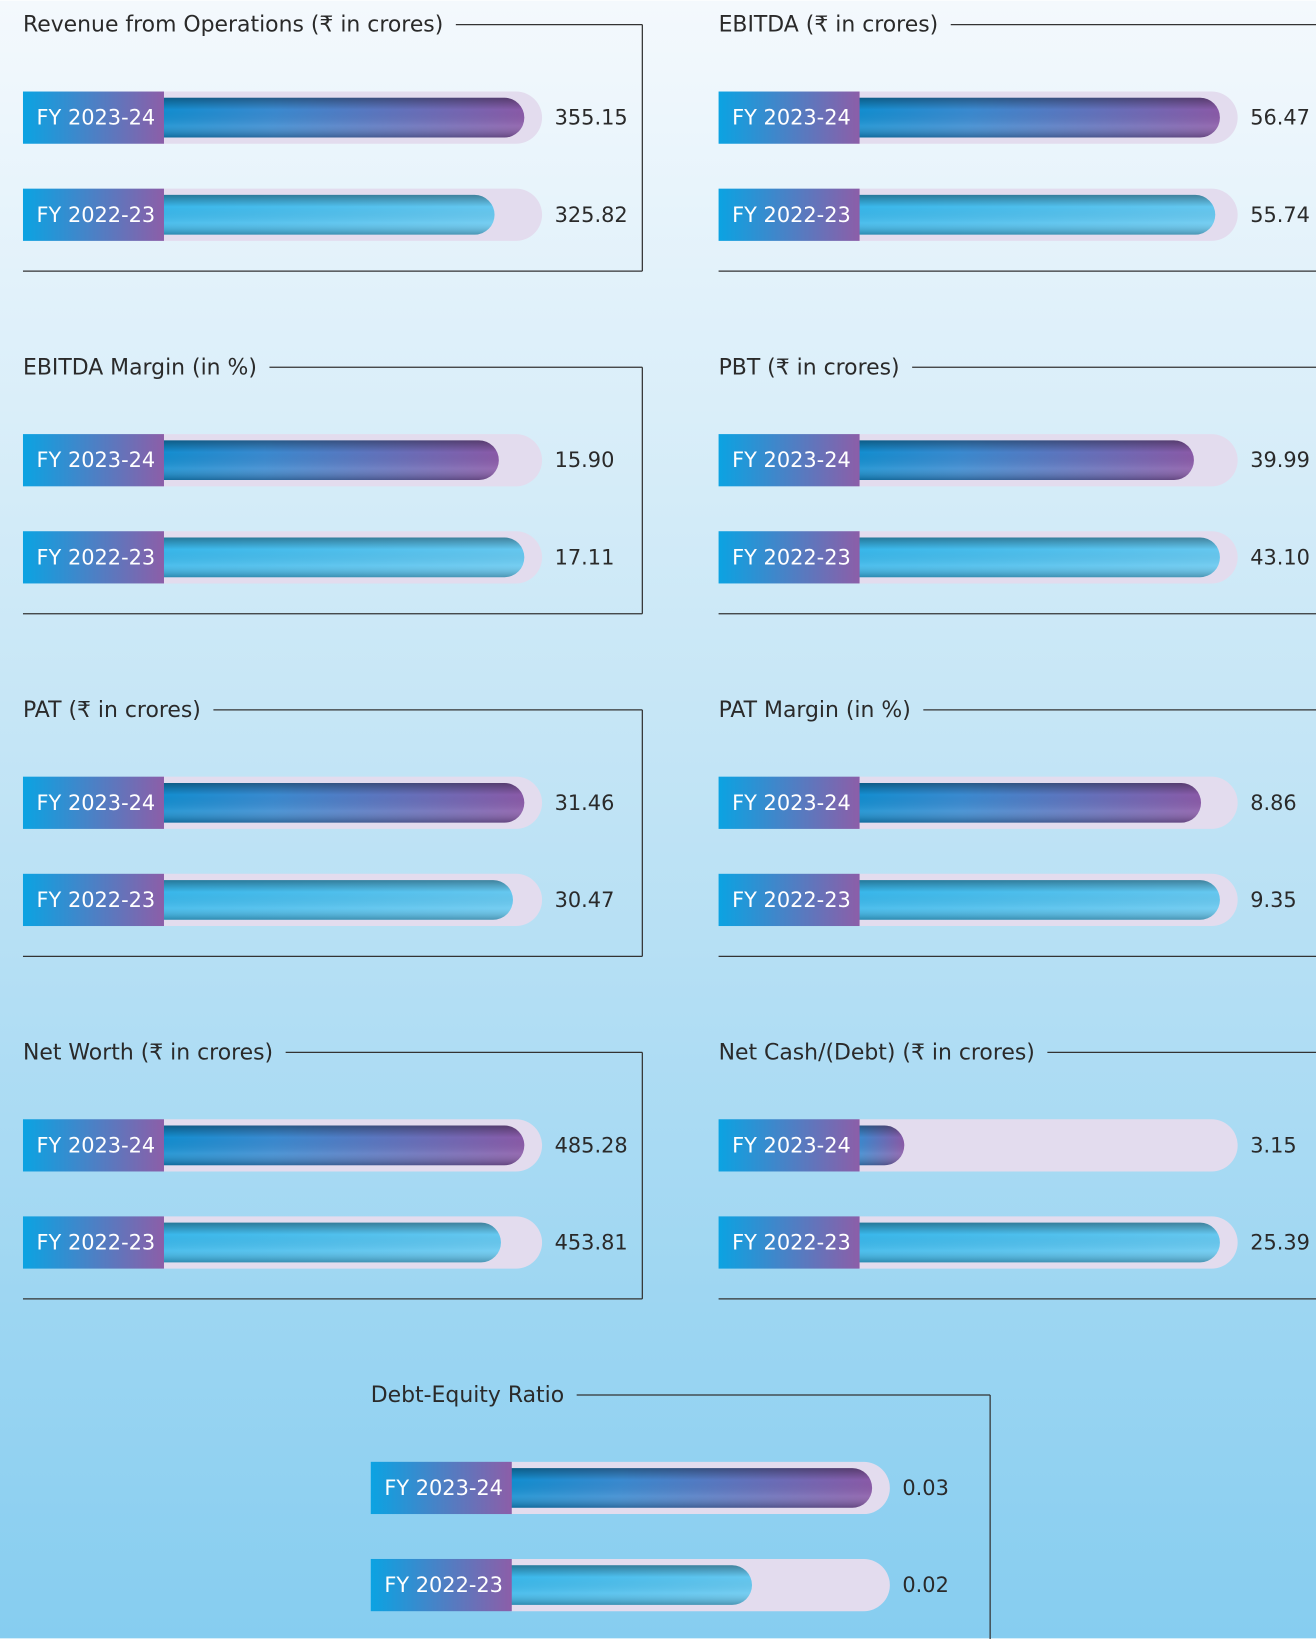 This screenshot has width=1316, height=1639. Describe the element at coordinates (591, 118) in the screenshot. I see `value-label: 355.15` at that location.